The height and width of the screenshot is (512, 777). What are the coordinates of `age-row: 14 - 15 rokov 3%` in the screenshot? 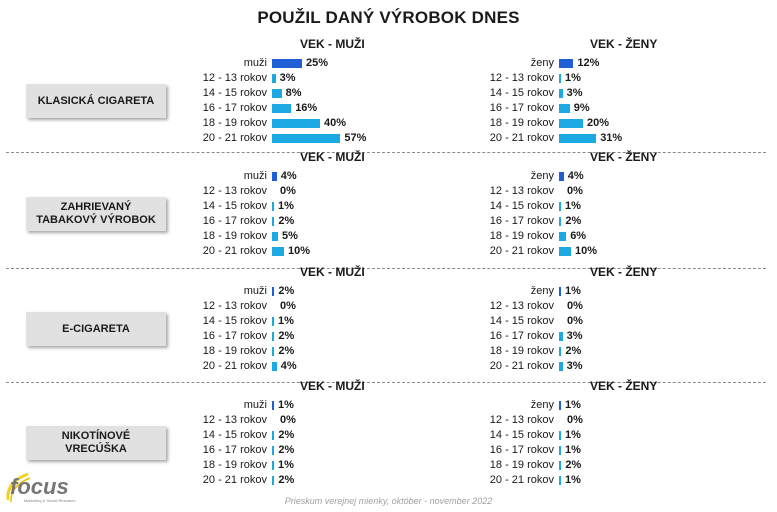 It's located at (577, 93).